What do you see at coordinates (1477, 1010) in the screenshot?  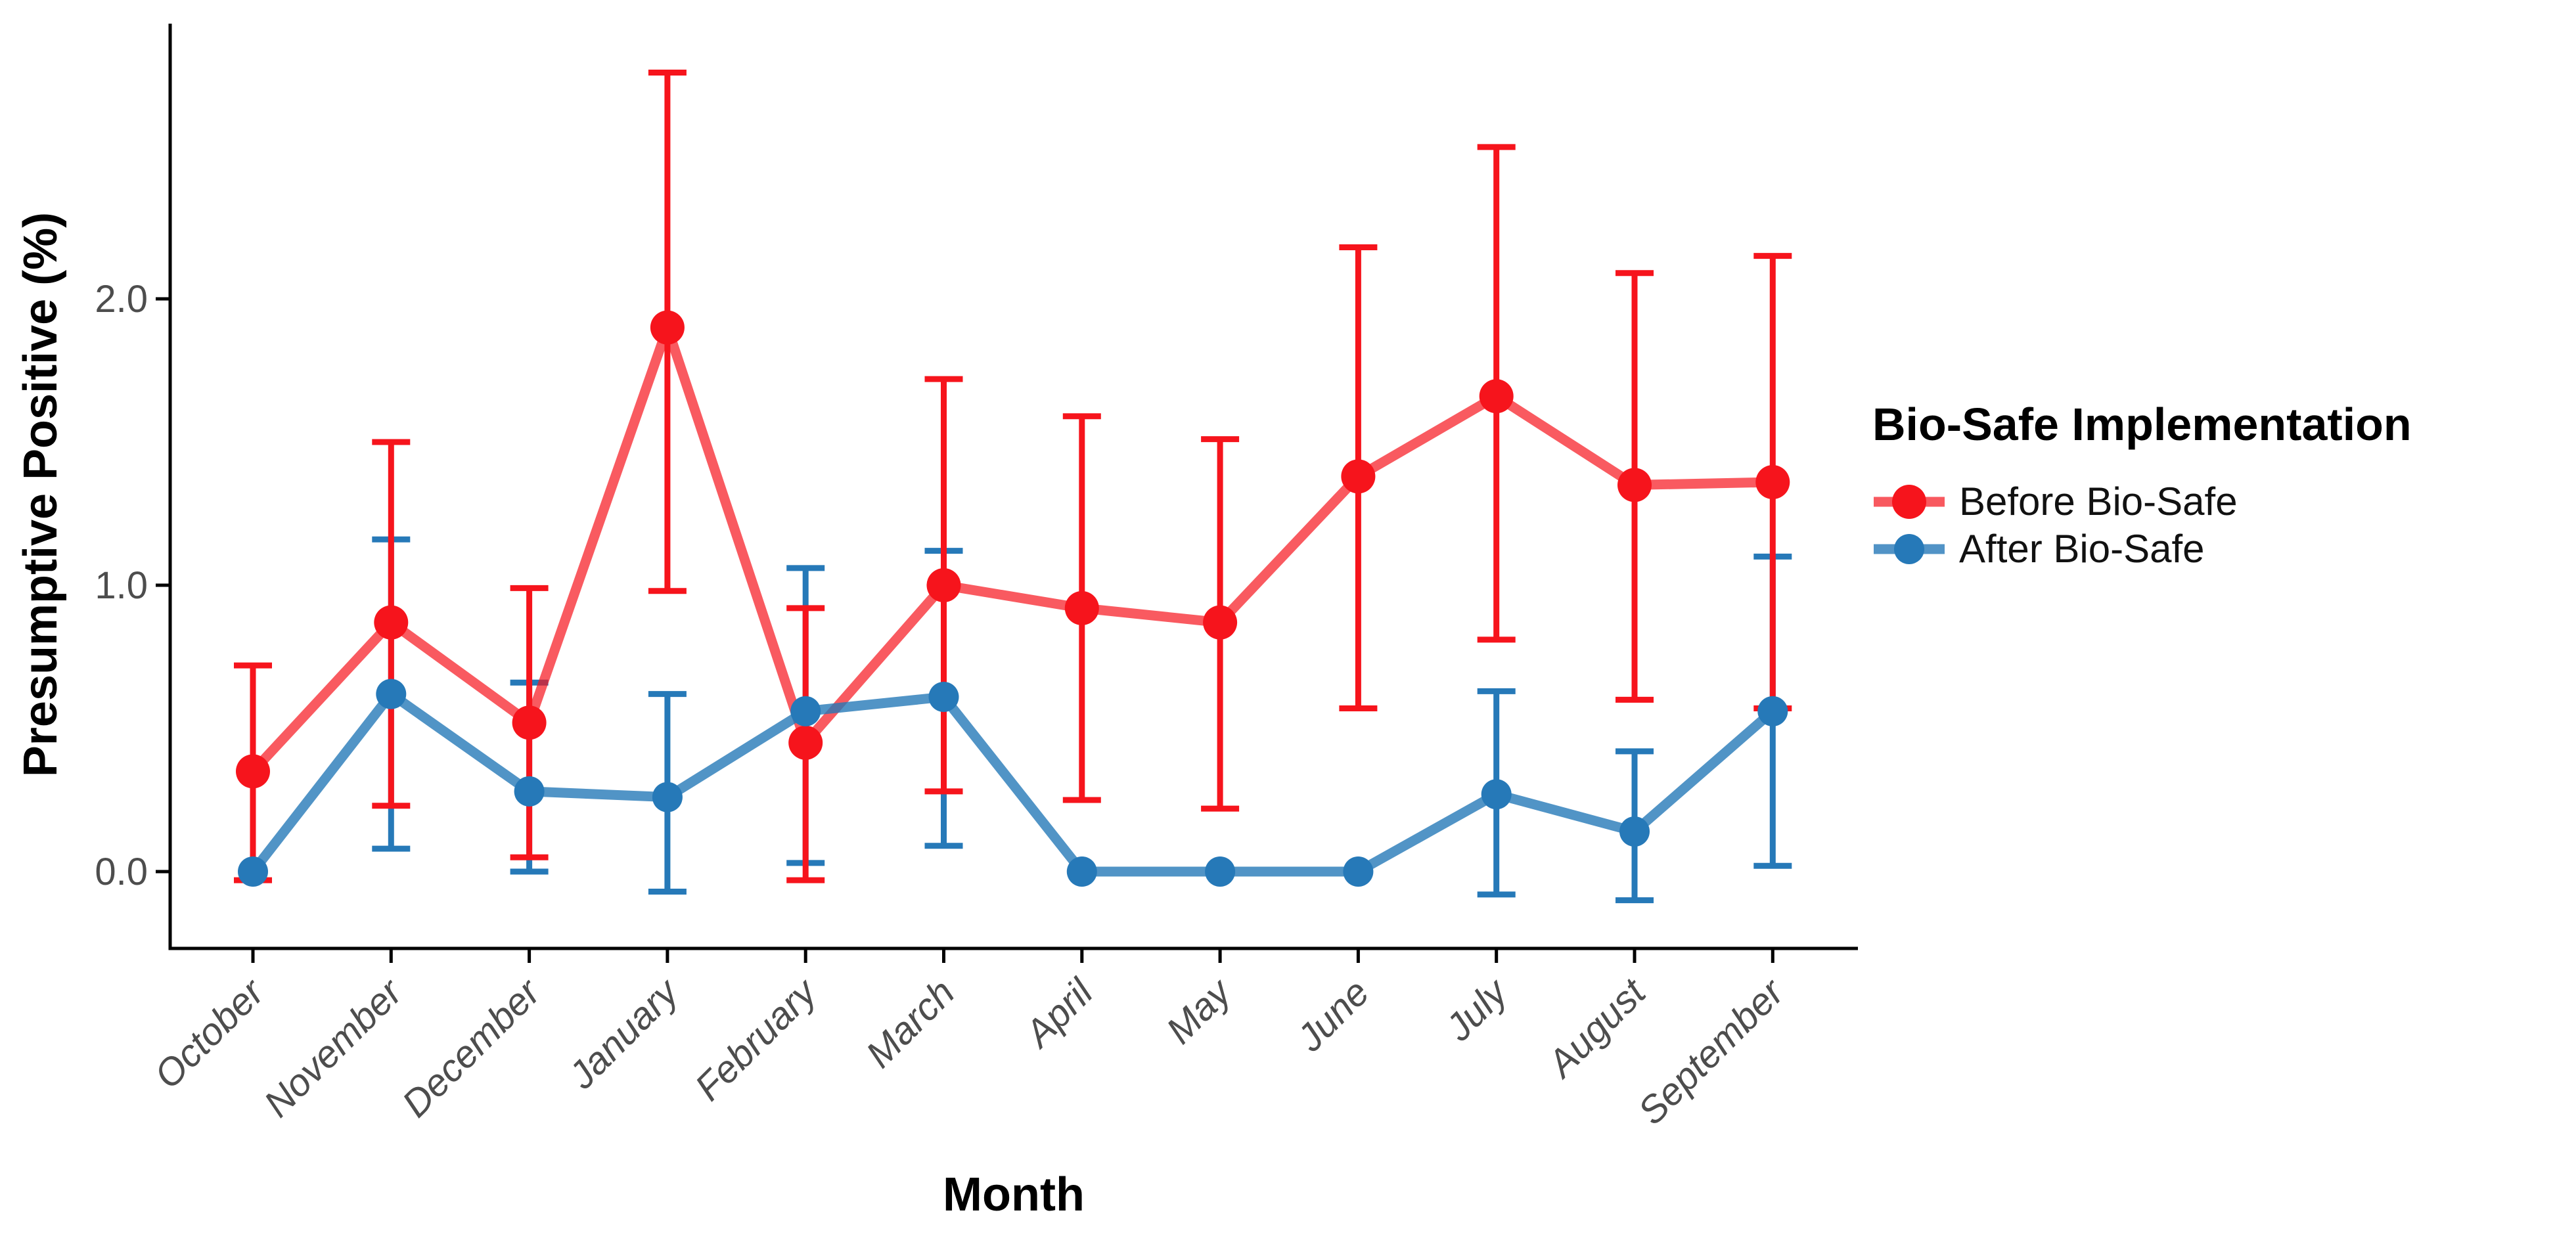 I see `x-tick-label-july: July` at bounding box center [1477, 1010].